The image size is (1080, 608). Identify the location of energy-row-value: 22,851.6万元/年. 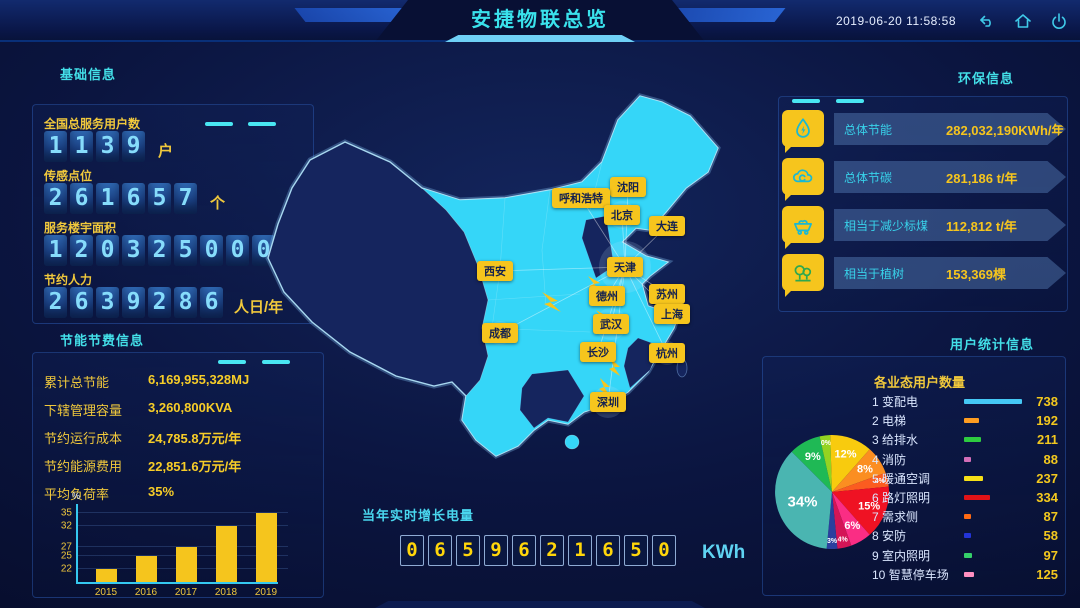
(195, 466).